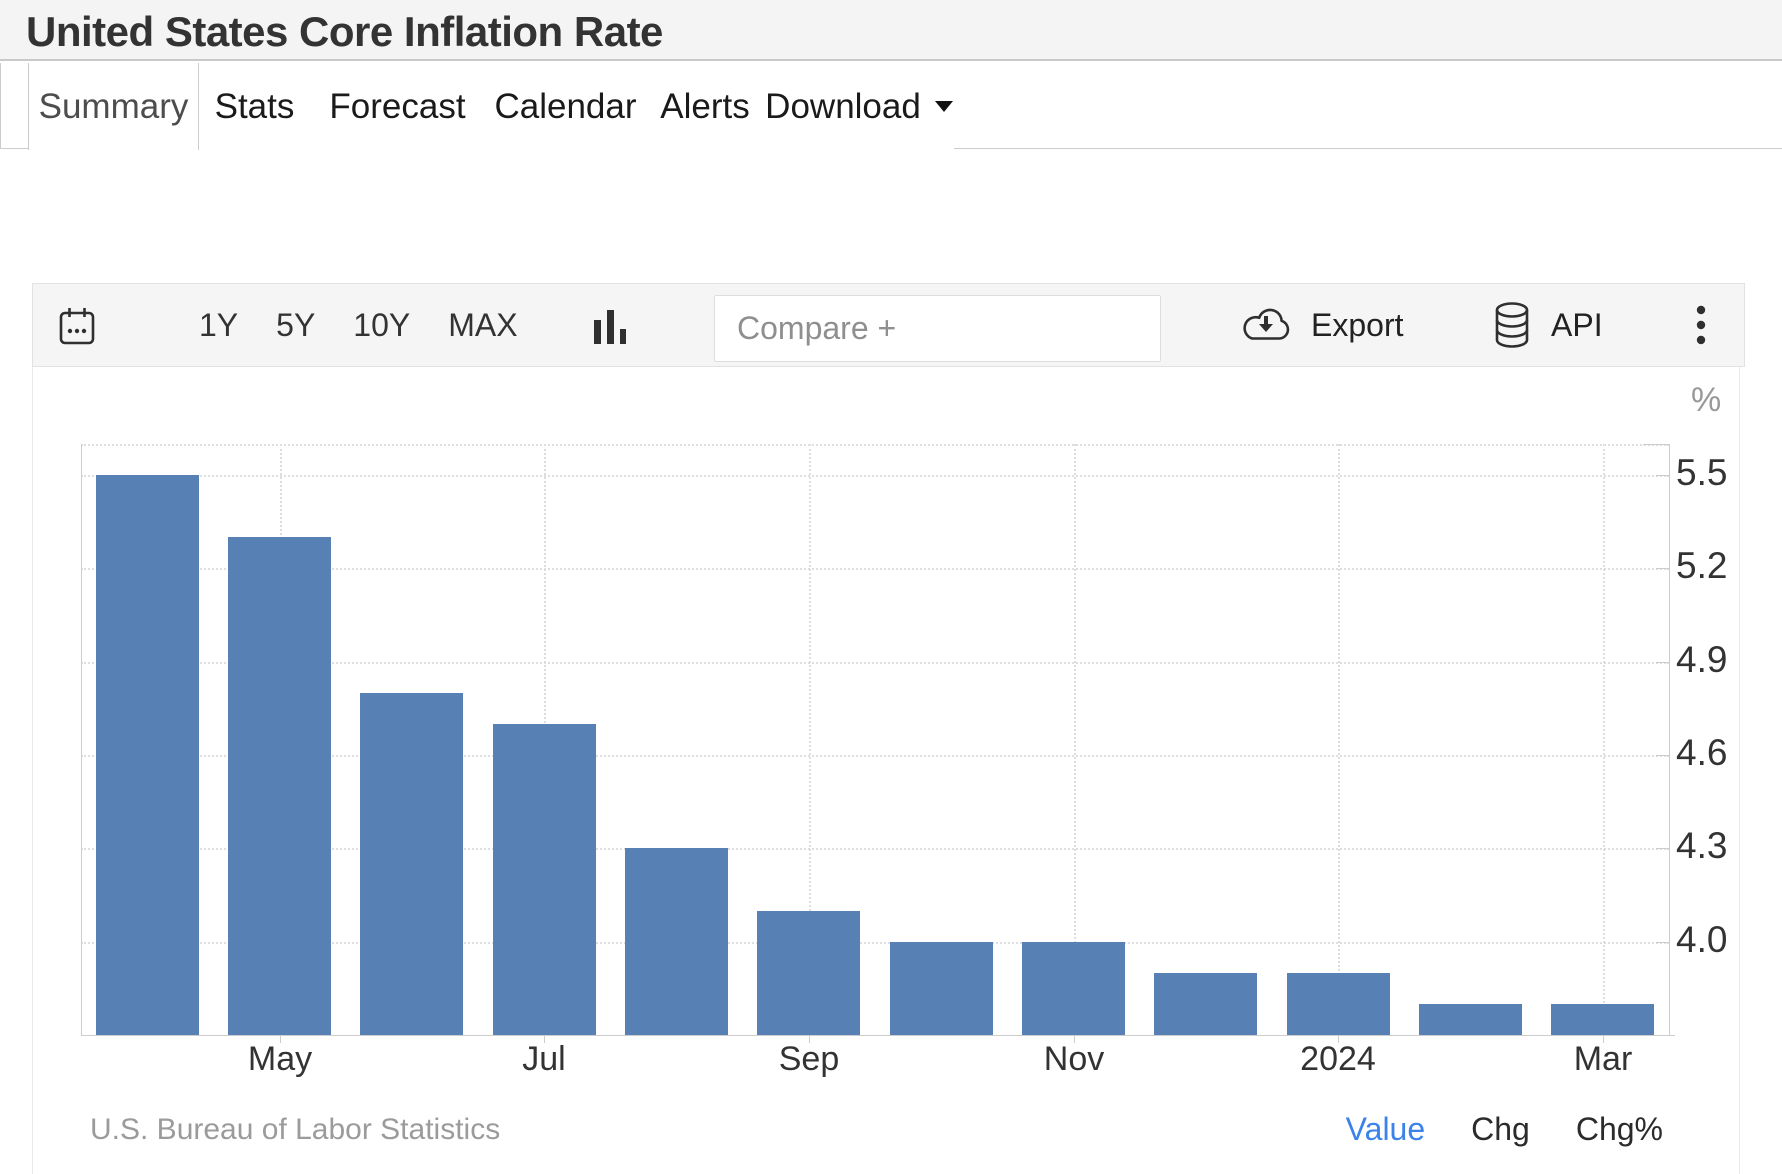 Image resolution: width=1782 pixels, height=1174 pixels. I want to click on tab-alerts: Alerts, so click(705, 106).